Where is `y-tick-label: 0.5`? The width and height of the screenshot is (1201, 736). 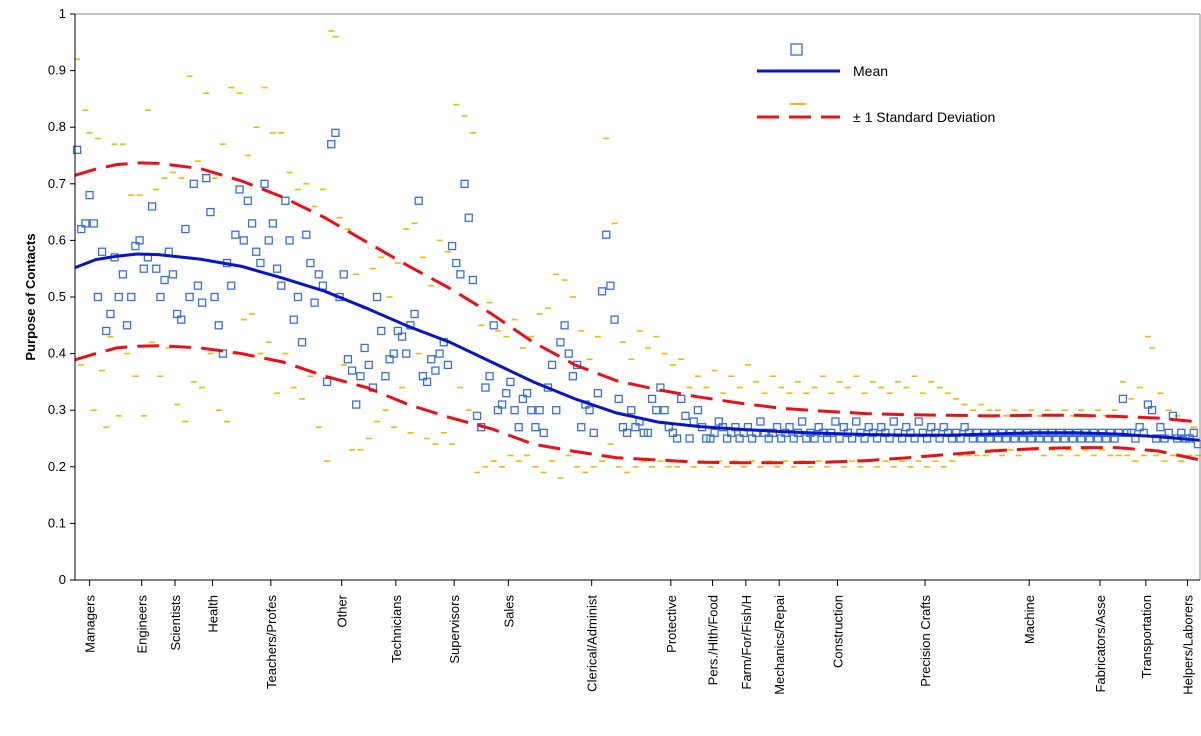 y-tick-label: 0.5 is located at coordinates (57, 296).